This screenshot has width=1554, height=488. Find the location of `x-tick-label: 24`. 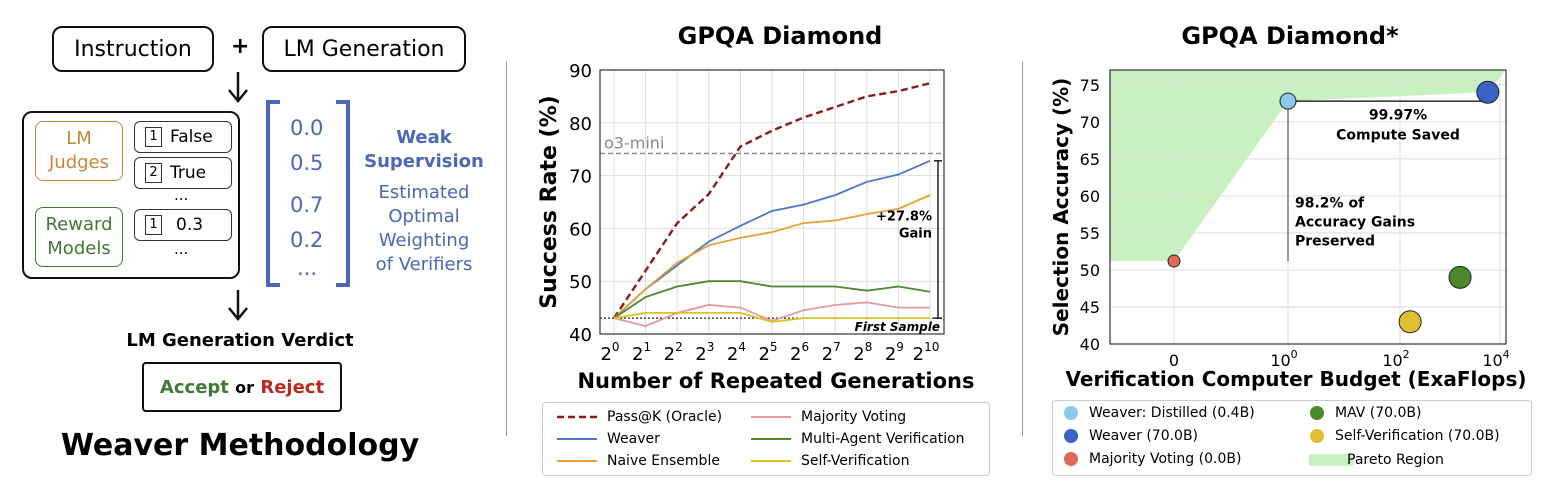

x-tick-label: 24 is located at coordinates (736, 352).